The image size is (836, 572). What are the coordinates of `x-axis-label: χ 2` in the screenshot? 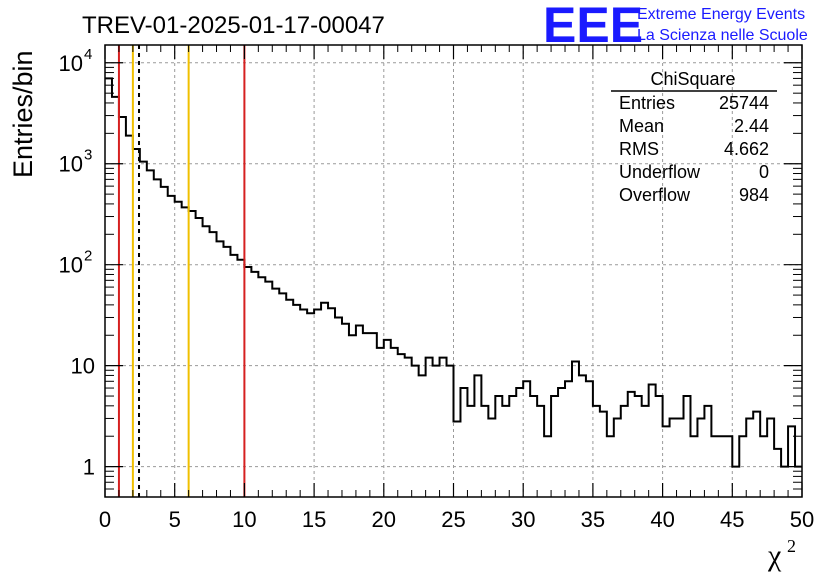 It's located at (781, 554).